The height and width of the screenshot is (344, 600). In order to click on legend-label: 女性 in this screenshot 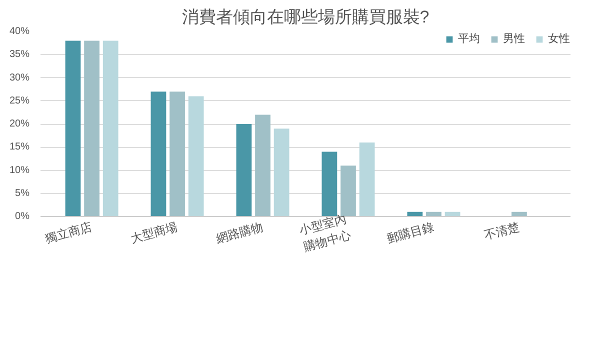, I will do `click(559, 39)`.